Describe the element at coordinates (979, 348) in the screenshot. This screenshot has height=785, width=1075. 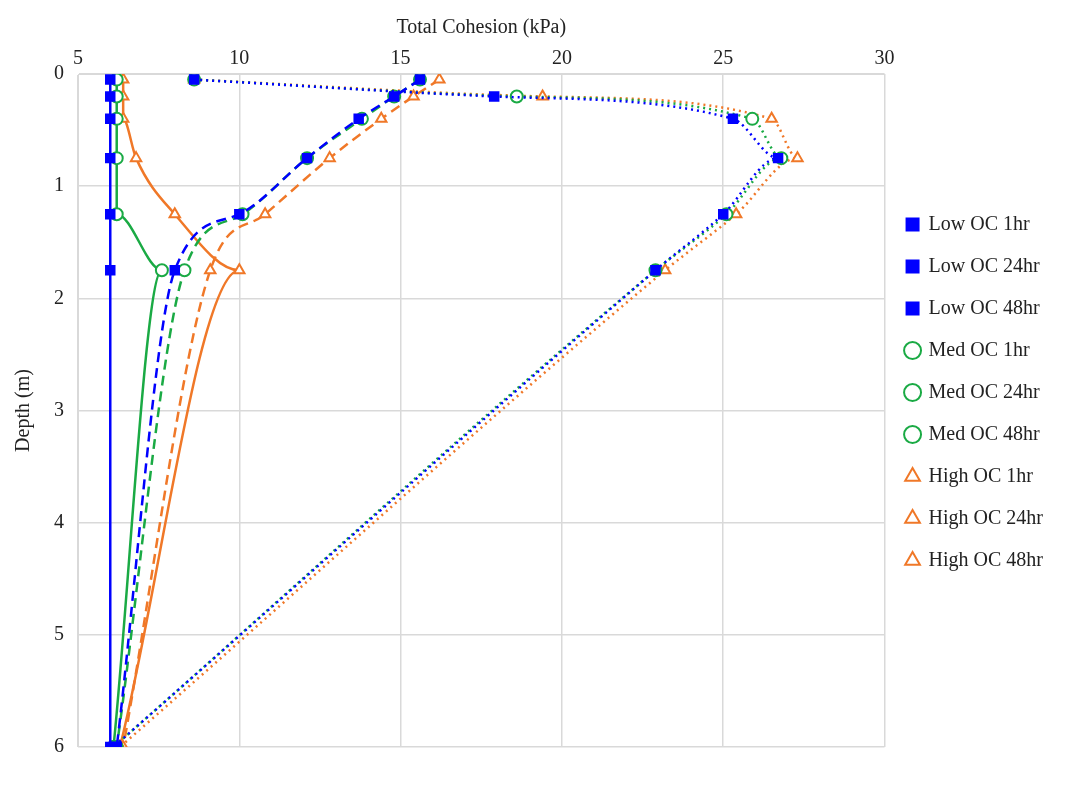
I see `legend-label: Med OC 1hr` at that location.